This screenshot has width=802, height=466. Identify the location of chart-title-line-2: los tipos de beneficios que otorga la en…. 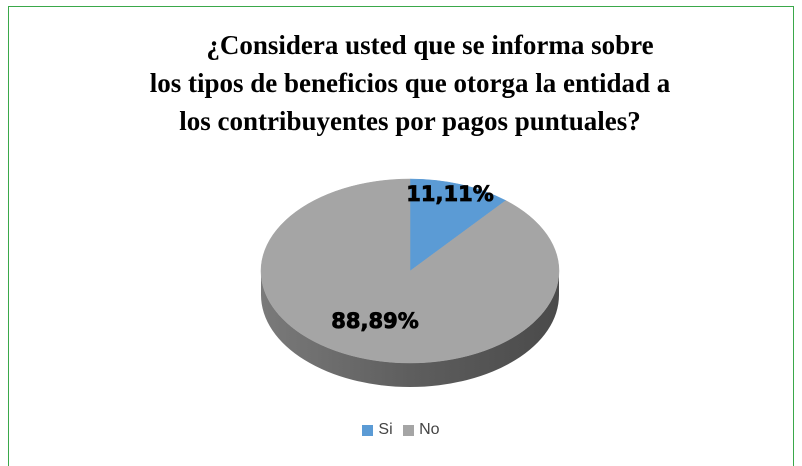
(410, 83).